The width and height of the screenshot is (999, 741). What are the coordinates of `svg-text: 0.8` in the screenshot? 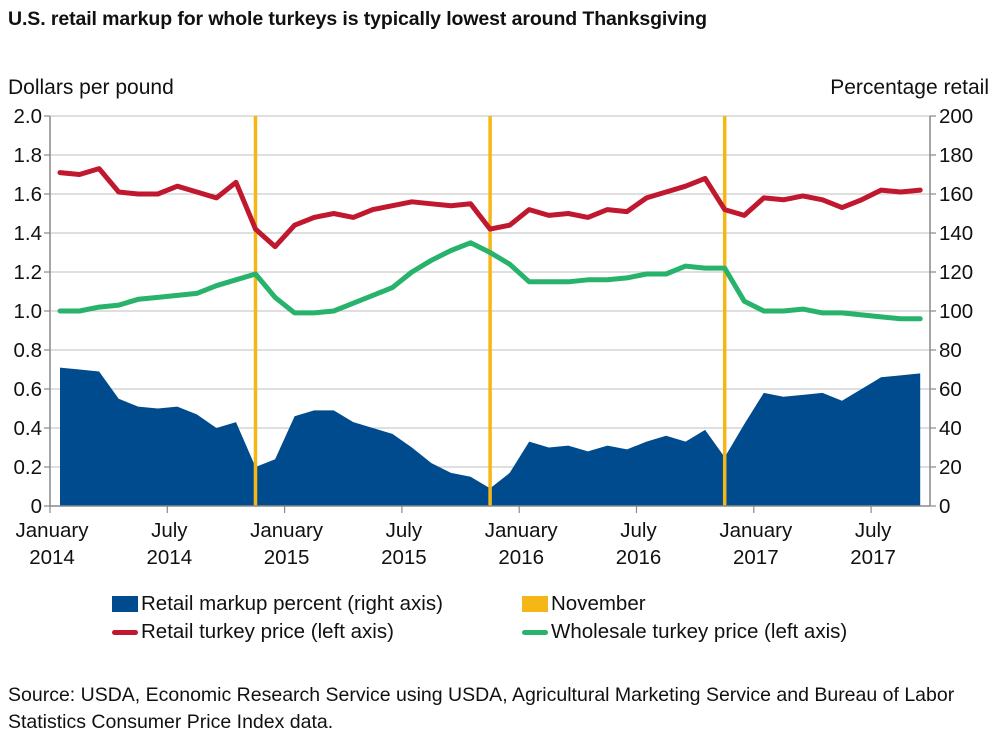 It's located at (28, 350).